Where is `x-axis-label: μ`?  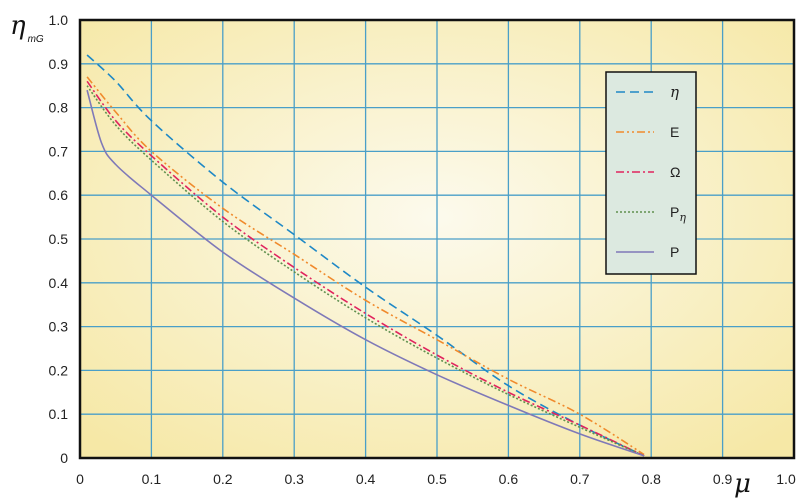
x-axis-label: μ is located at coordinates (742, 484).